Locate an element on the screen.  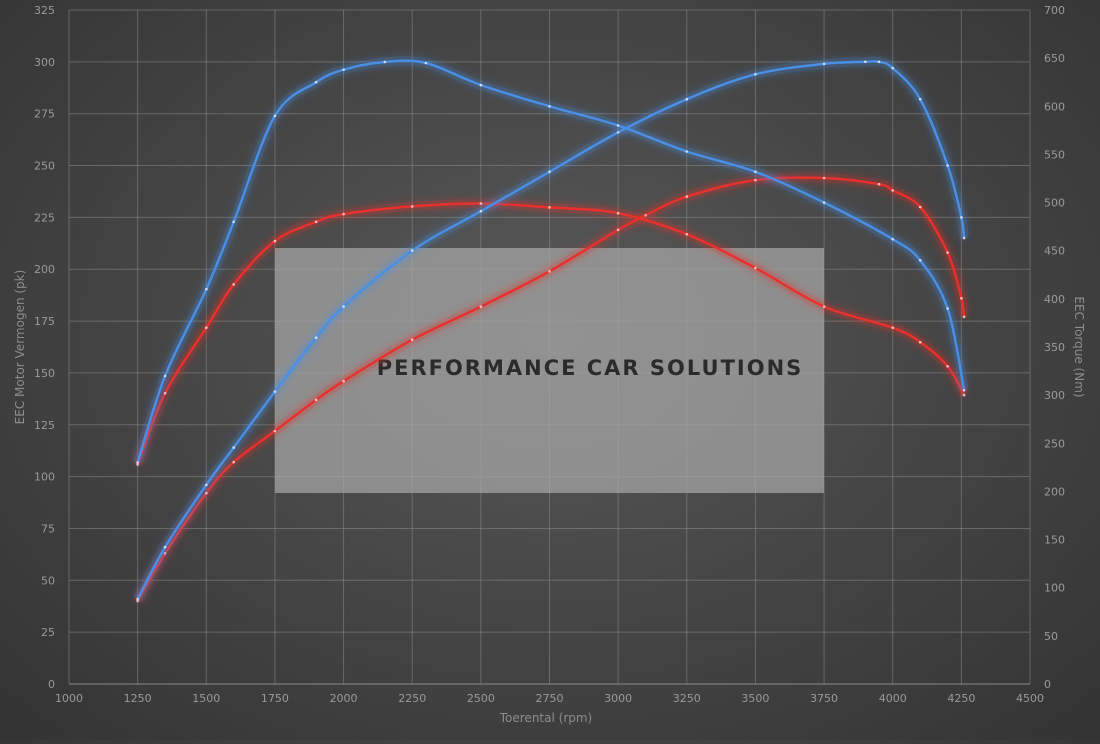
x-tick-label: 3750 is located at coordinates (824, 698).